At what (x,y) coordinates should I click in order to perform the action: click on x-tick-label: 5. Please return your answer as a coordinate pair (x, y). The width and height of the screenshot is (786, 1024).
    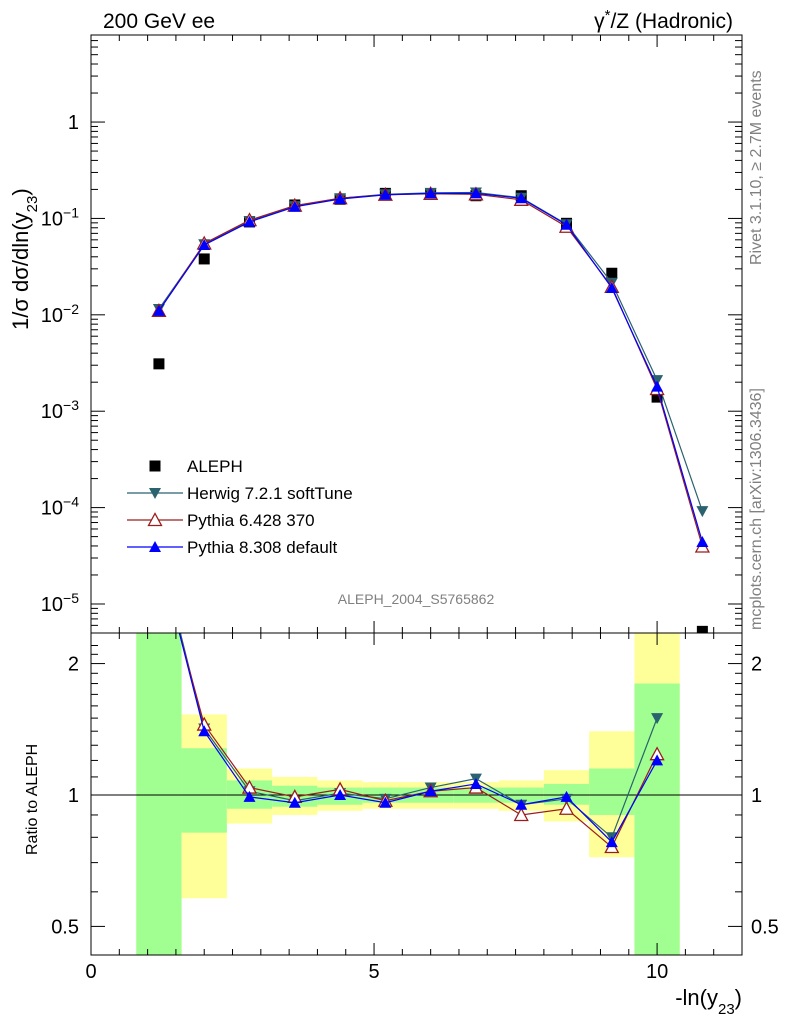
    Looking at the image, I should click on (373, 972).